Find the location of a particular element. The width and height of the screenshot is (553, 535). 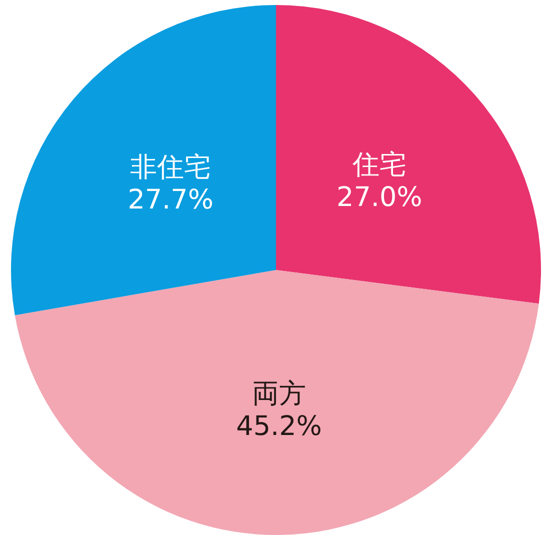

data-label: 45.2% is located at coordinates (279, 426).